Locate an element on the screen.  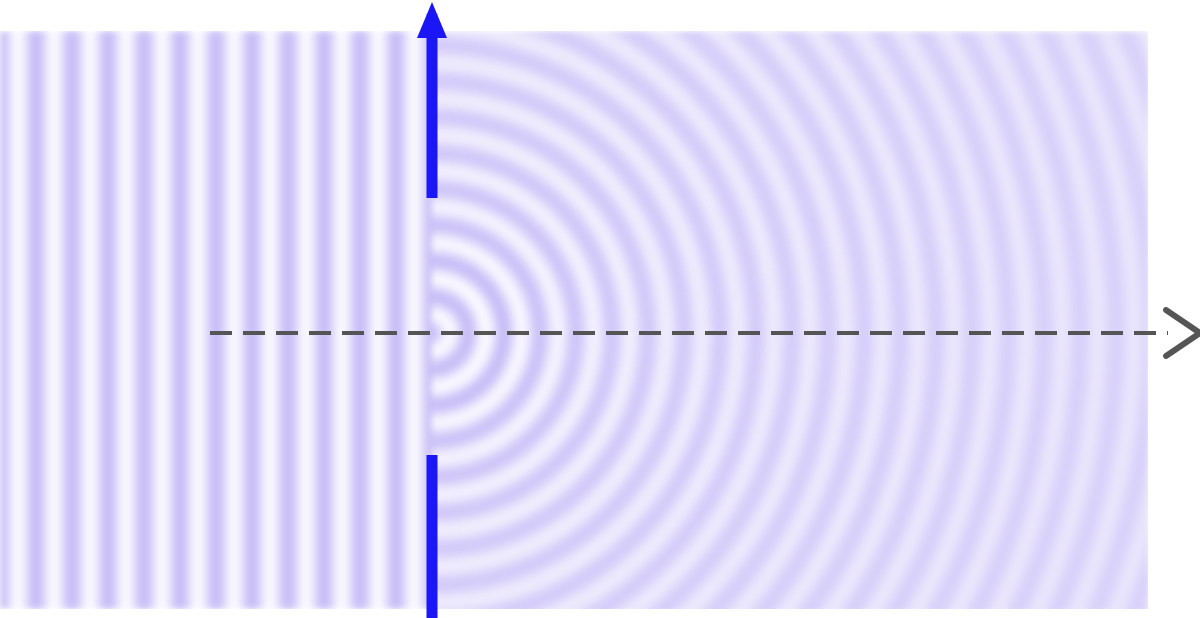
axis-arrow-head-icon is located at coordinates (1181, 333).